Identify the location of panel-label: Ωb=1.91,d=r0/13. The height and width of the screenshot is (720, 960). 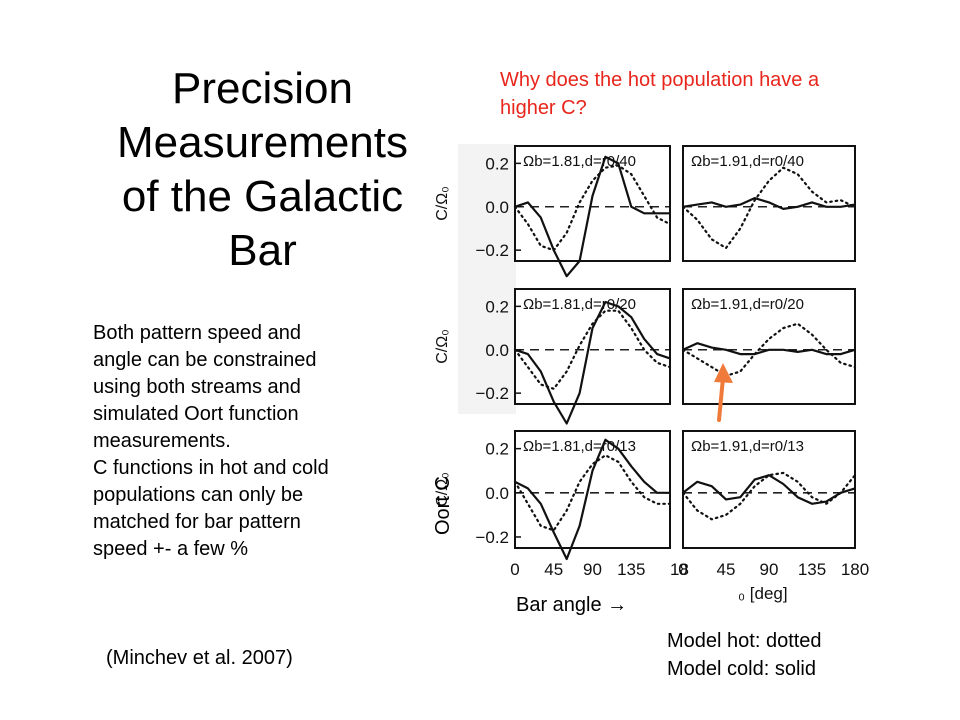
(747, 446).